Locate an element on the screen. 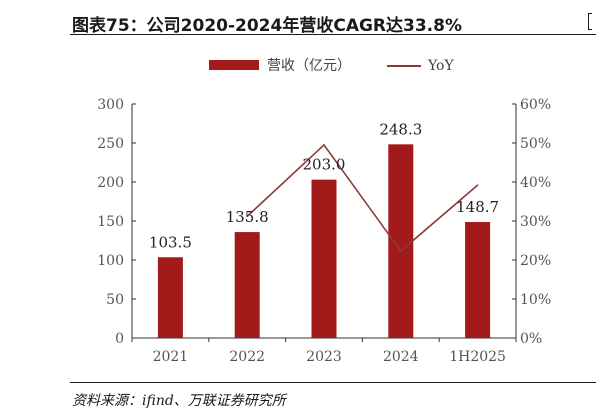  y-left-tick-label: 300 is located at coordinates (110, 105).